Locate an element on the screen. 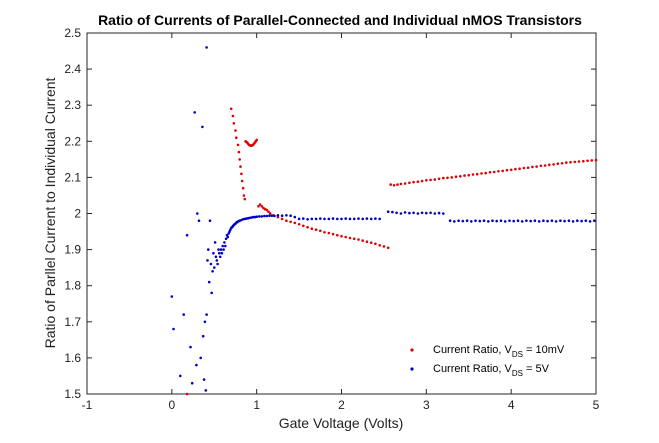  y-tick-label: 1.7 is located at coordinates (72, 322).